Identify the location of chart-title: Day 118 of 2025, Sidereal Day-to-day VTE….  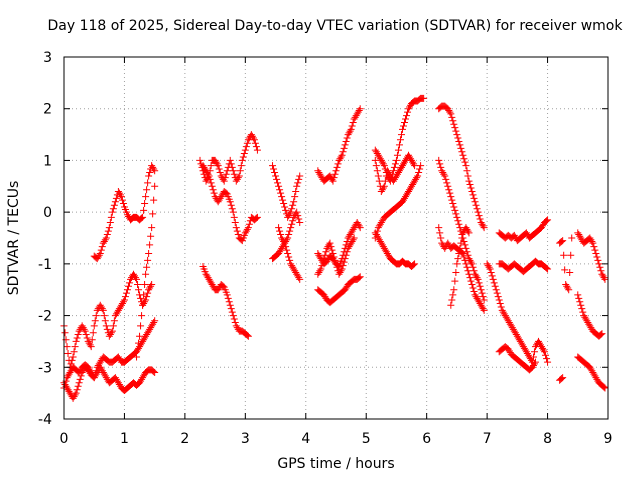
(335, 26).